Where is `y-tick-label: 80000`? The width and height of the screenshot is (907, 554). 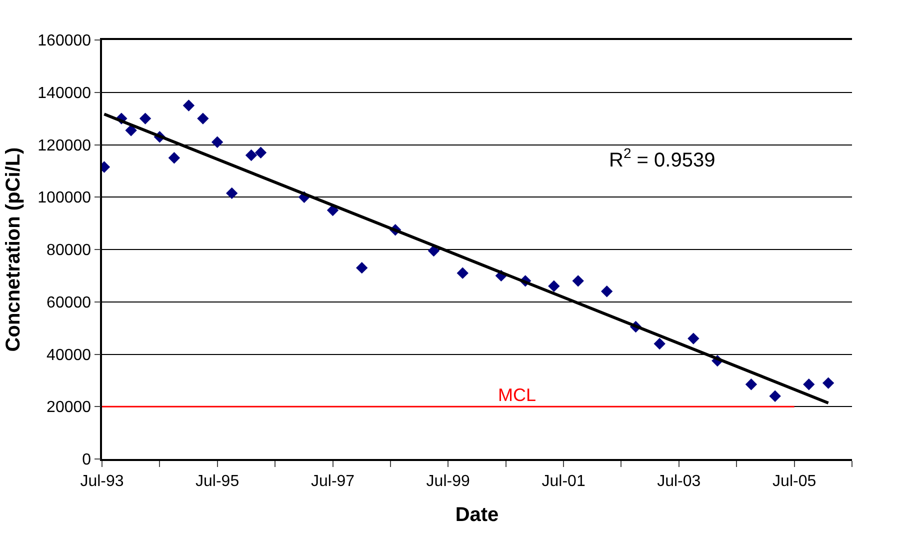
y-tick-label: 80000 is located at coordinates (69, 251).